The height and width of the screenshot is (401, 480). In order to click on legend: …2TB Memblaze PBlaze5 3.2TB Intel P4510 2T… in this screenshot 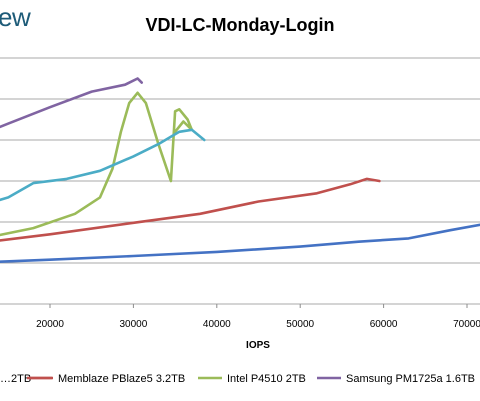, I will do `click(237, 379)`.